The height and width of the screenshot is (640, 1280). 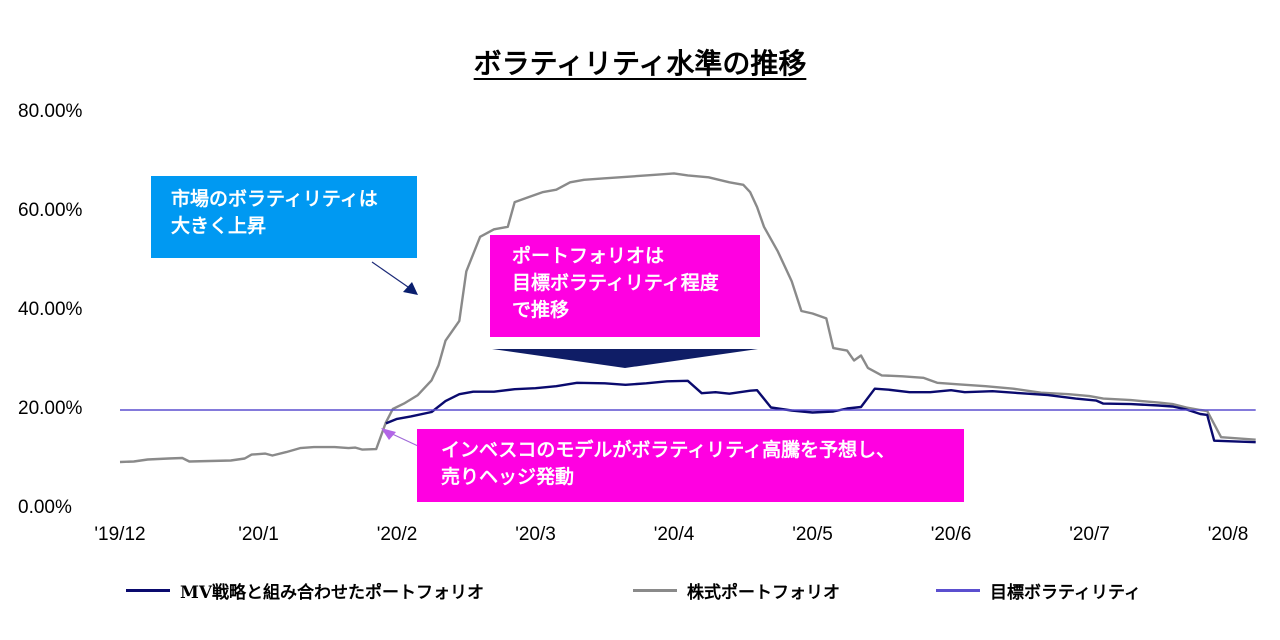 I want to click on annotation-market-volatility: 市場のボラティリティは 大きく上昇, so click(x=284, y=217).